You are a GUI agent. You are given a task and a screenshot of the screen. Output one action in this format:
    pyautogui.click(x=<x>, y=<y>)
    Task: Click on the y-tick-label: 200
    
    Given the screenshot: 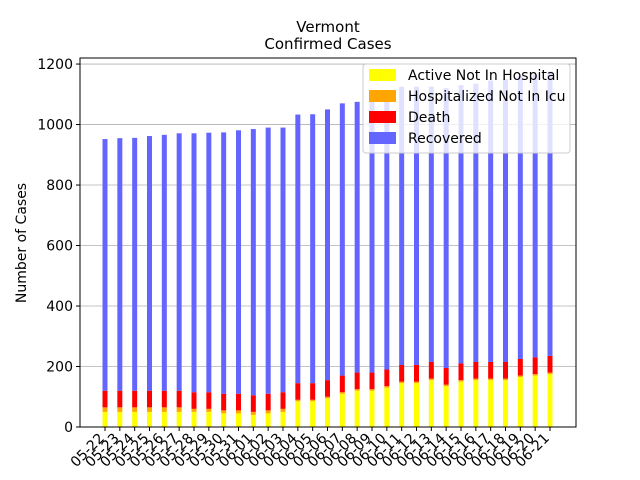 What is the action you would take?
    pyautogui.click(x=59, y=368)
    